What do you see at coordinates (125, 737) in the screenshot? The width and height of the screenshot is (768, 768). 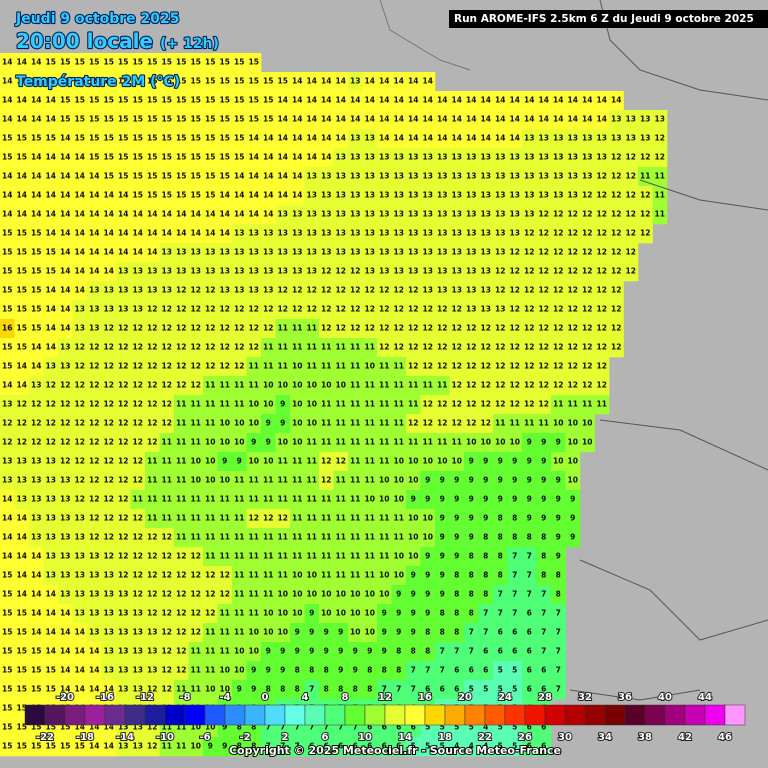 I see `colorbar-label: -14` at bounding box center [125, 737].